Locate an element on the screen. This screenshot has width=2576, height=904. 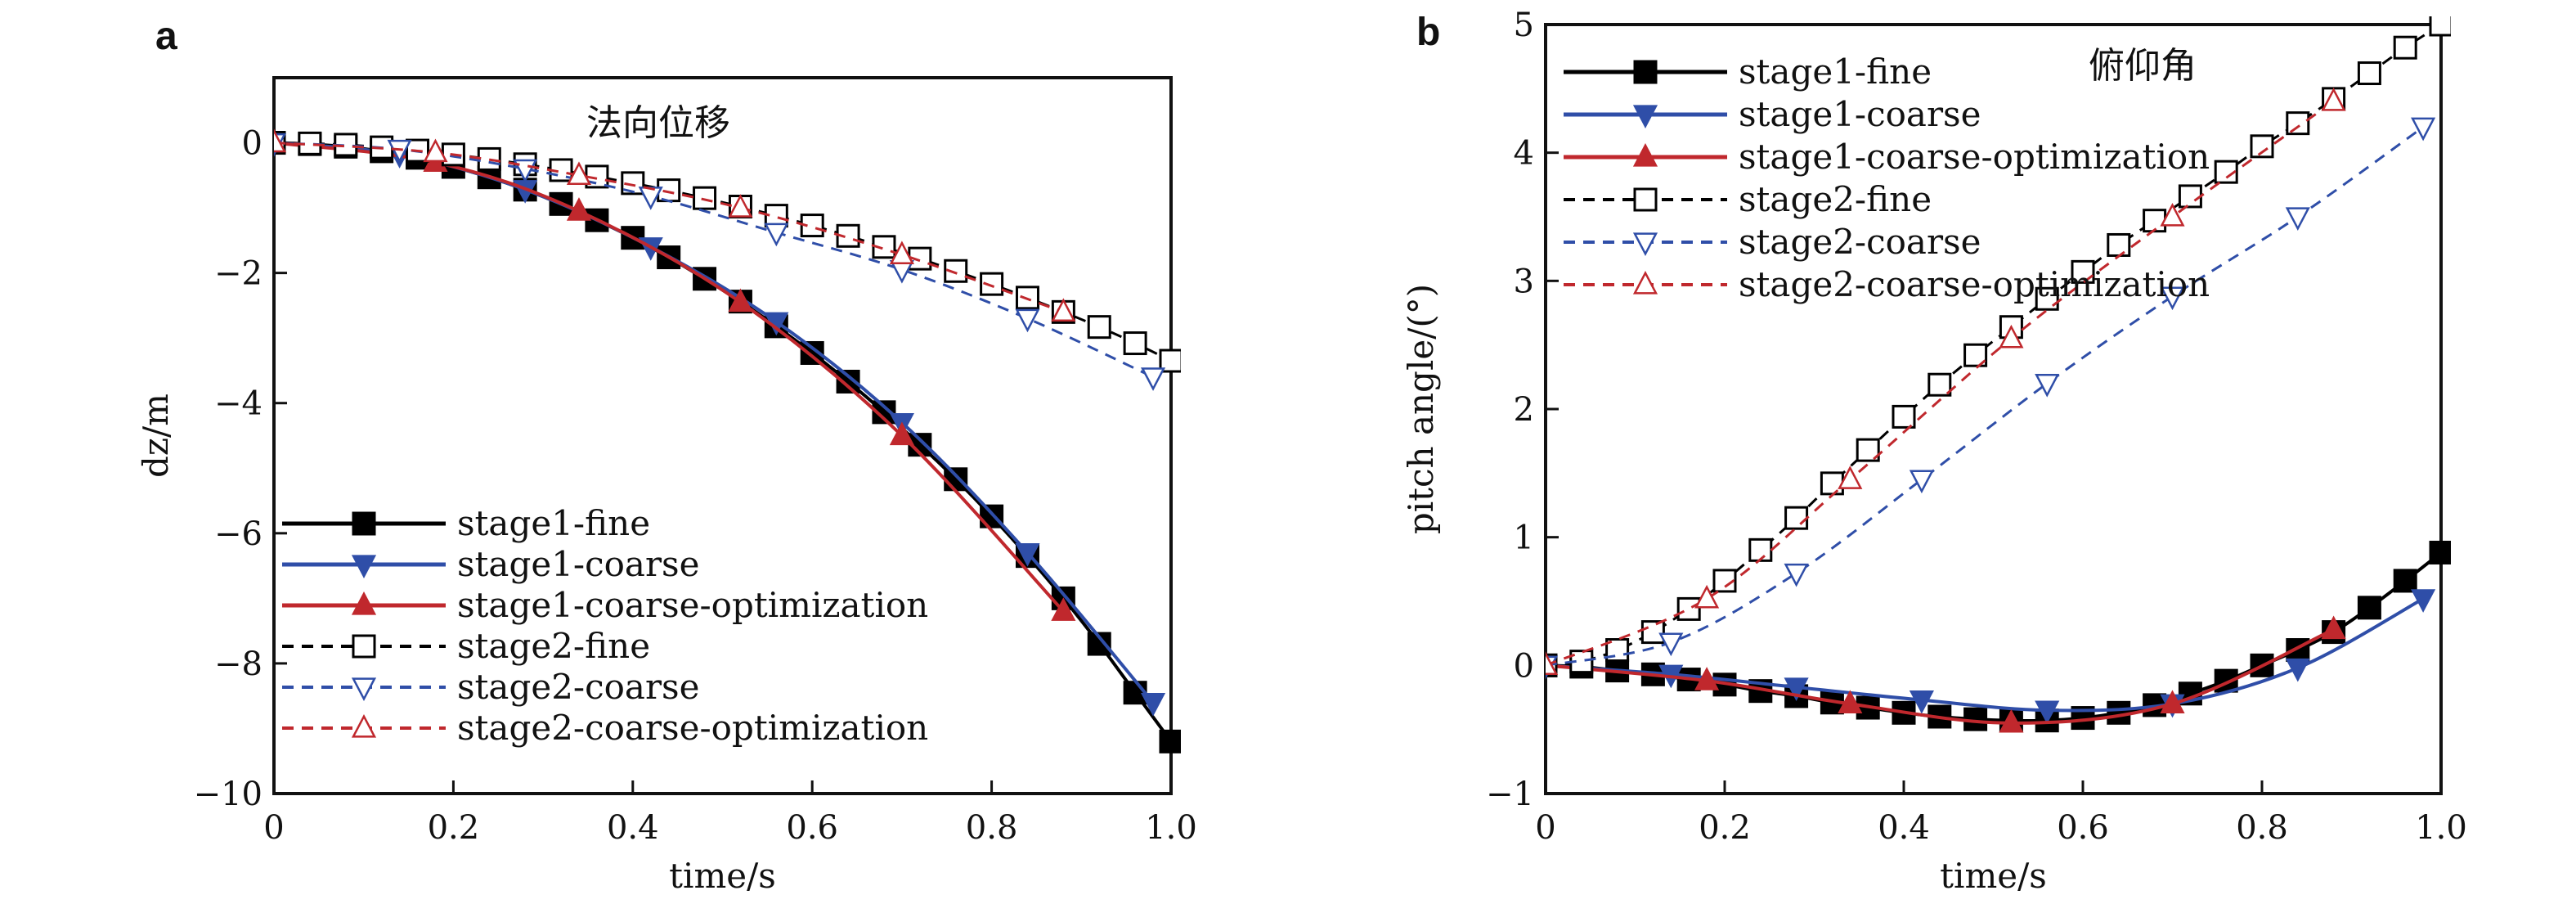
legend-label: stage1-coarse is located at coordinates (578, 564).